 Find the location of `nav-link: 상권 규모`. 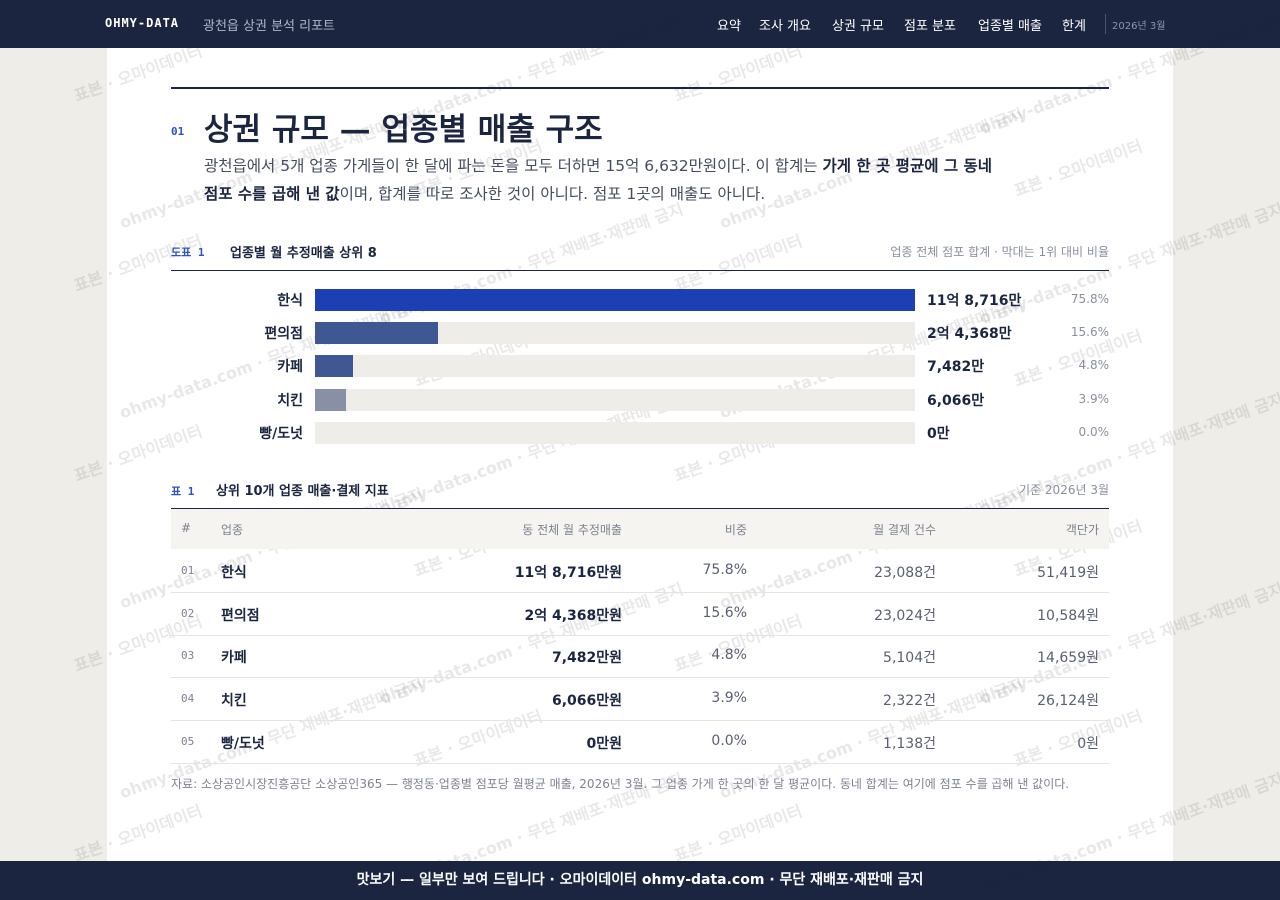

nav-link: 상권 규모 is located at coordinates (858, 26).